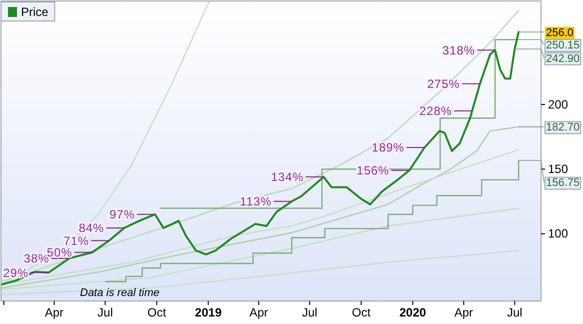 Image resolution: width=583 pixels, height=324 pixels. What do you see at coordinates (560, 32) in the screenshot?
I see `annotation: 256.0` at bounding box center [560, 32].